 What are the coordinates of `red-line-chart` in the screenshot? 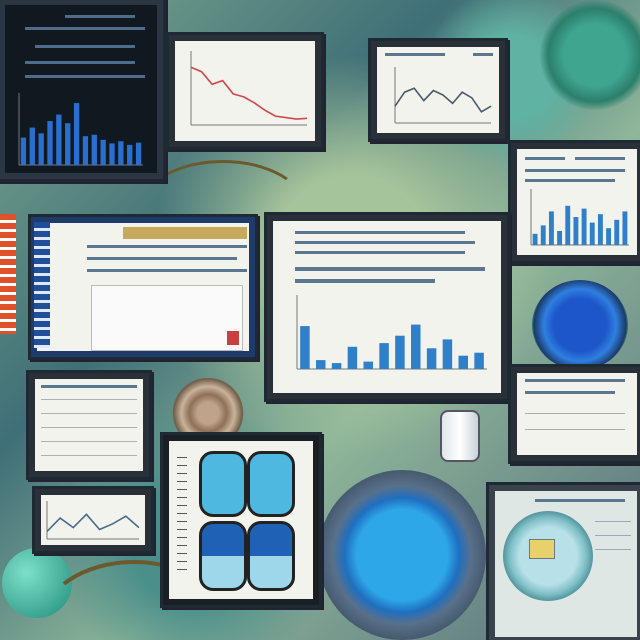 It's located at (249, 88).